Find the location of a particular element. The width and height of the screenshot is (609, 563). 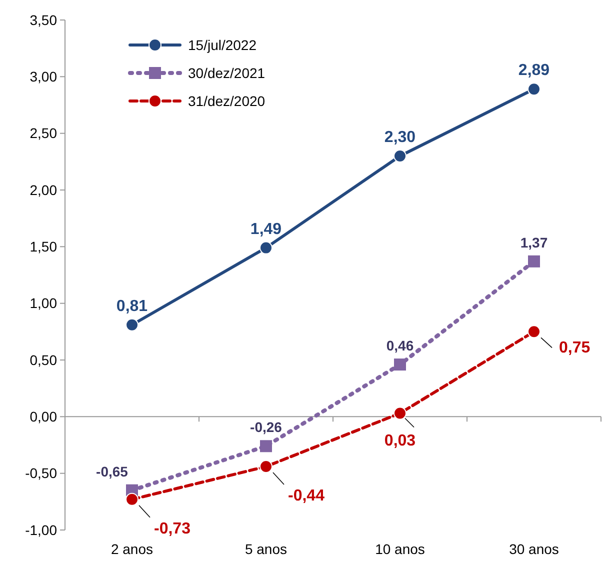

y-tick-label: 3,00 is located at coordinates (44, 76).